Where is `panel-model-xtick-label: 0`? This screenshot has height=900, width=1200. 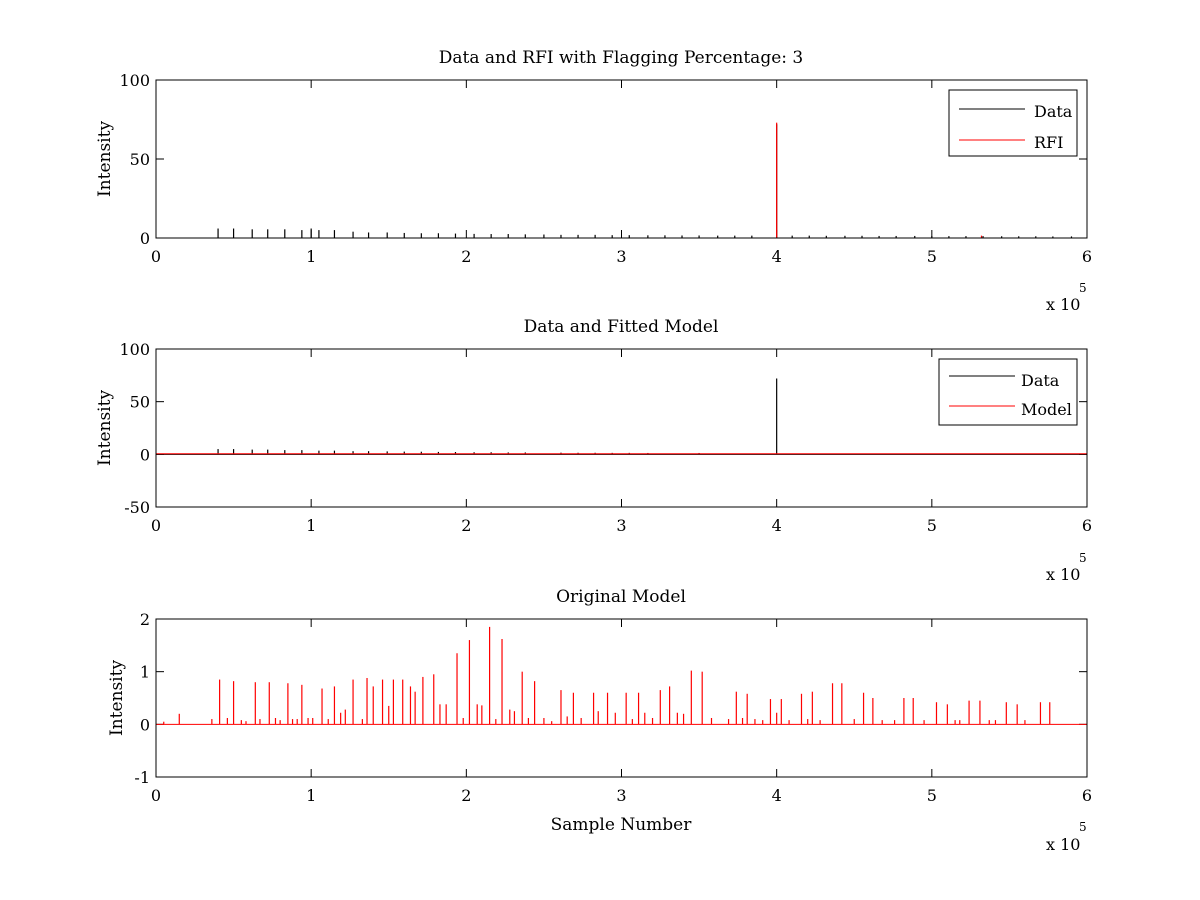
panel-model-xtick-label: 0 is located at coordinates (156, 525).